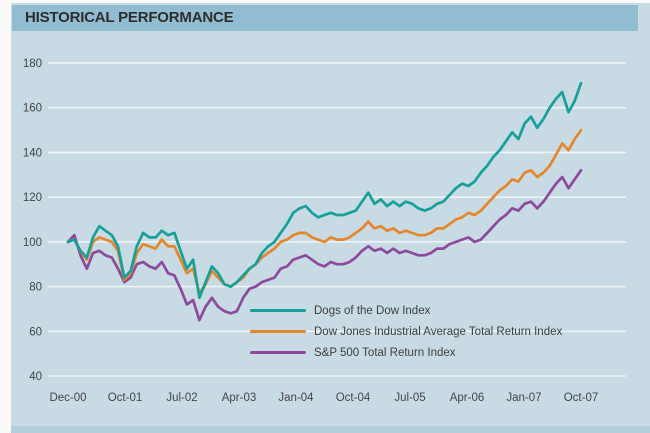  What do you see at coordinates (125, 398) in the screenshot?
I see `x-tick-label-Oct-01: Oct-01` at bounding box center [125, 398].